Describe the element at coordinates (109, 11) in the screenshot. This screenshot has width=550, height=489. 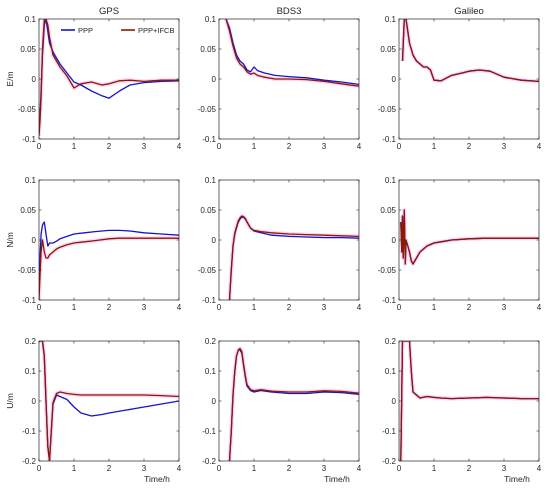
I see `panel-title: GPS` at that location.